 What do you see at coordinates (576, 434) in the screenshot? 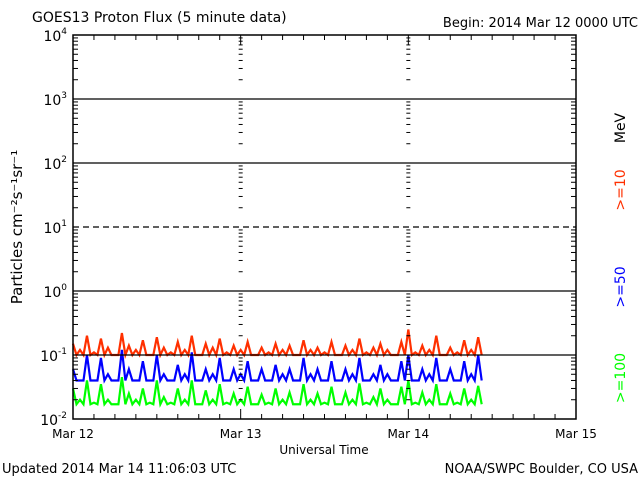
I see `x-tick-label: Mar 15` at bounding box center [576, 434].